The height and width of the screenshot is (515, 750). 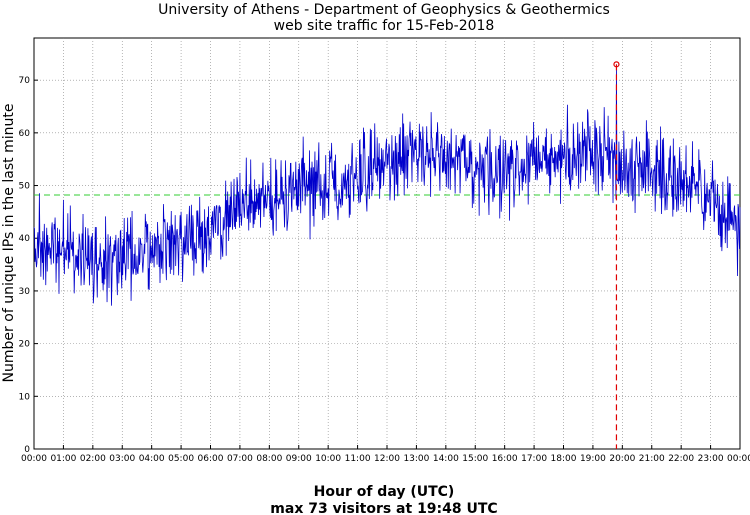 What do you see at coordinates (711, 459) in the screenshot?
I see `x-tick-label: 23:00` at bounding box center [711, 459].